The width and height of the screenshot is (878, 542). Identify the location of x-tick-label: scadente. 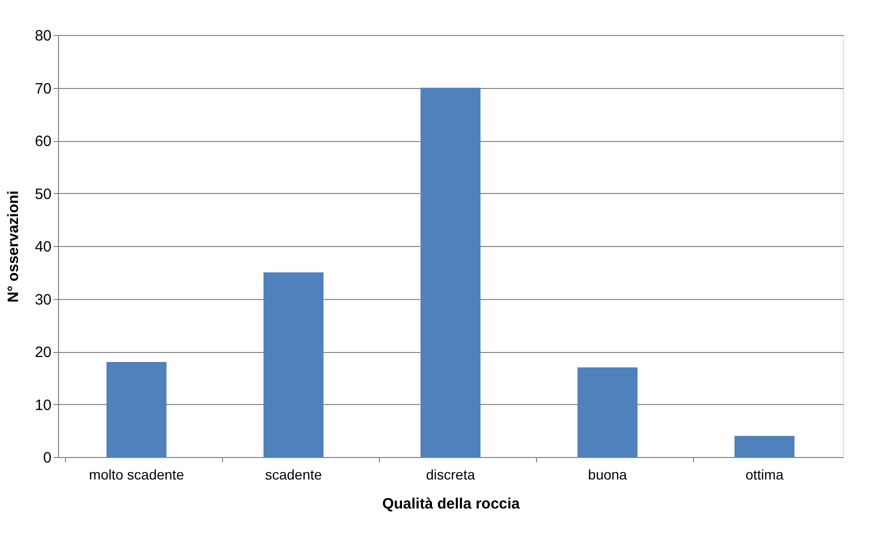
(293, 474).